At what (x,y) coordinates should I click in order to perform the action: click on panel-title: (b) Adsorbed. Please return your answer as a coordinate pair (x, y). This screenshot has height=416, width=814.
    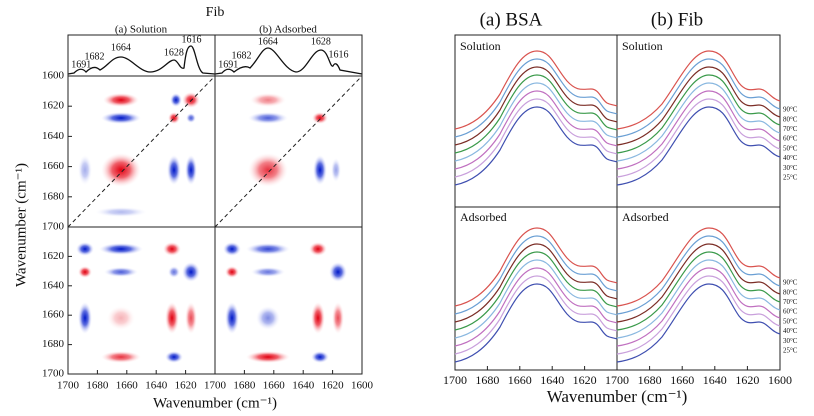
    Looking at the image, I should click on (288, 30).